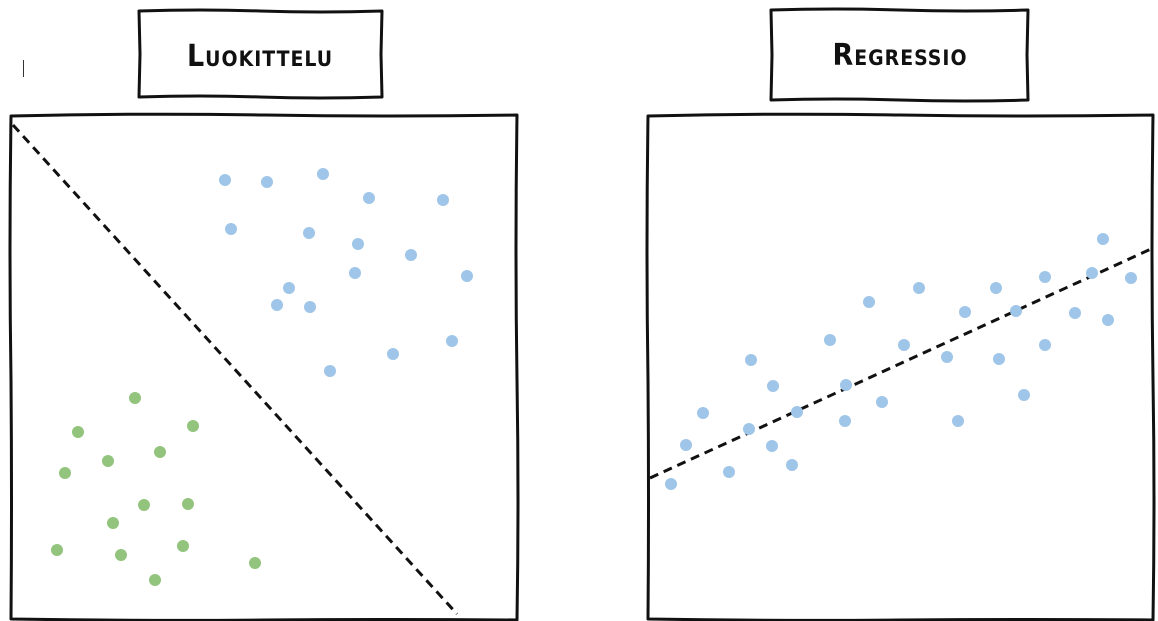 Image resolution: width=1158 pixels, height=621 pixels. I want to click on classification-title-box: Luokittelu, so click(260, 54).